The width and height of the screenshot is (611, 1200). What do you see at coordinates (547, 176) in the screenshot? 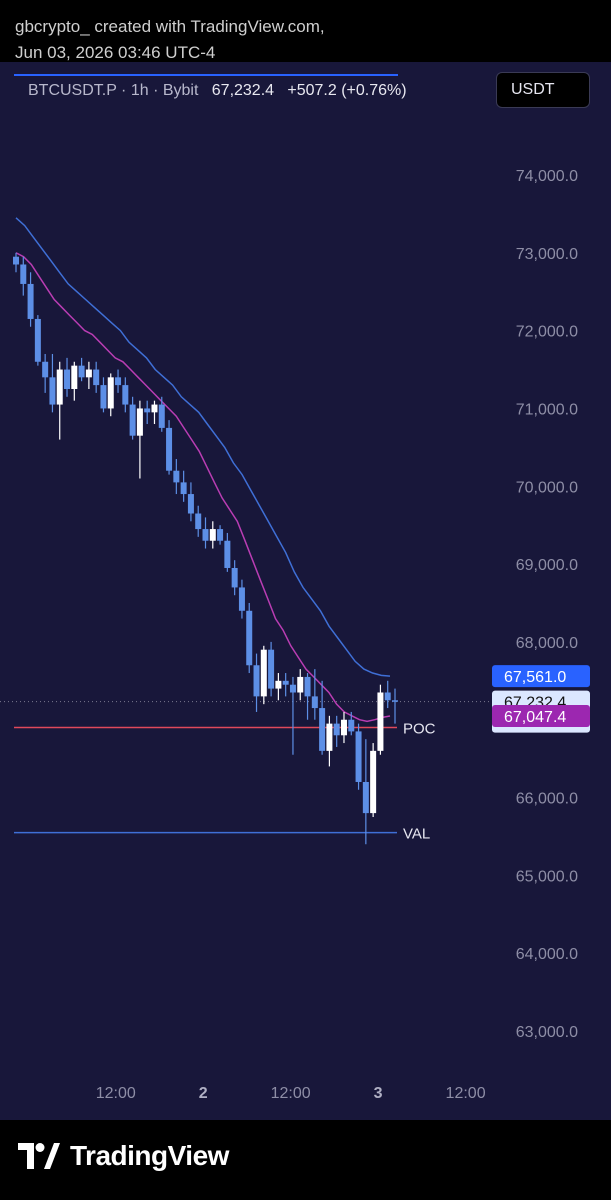
I see `y-tick-label: 74,000.0` at bounding box center [547, 176].